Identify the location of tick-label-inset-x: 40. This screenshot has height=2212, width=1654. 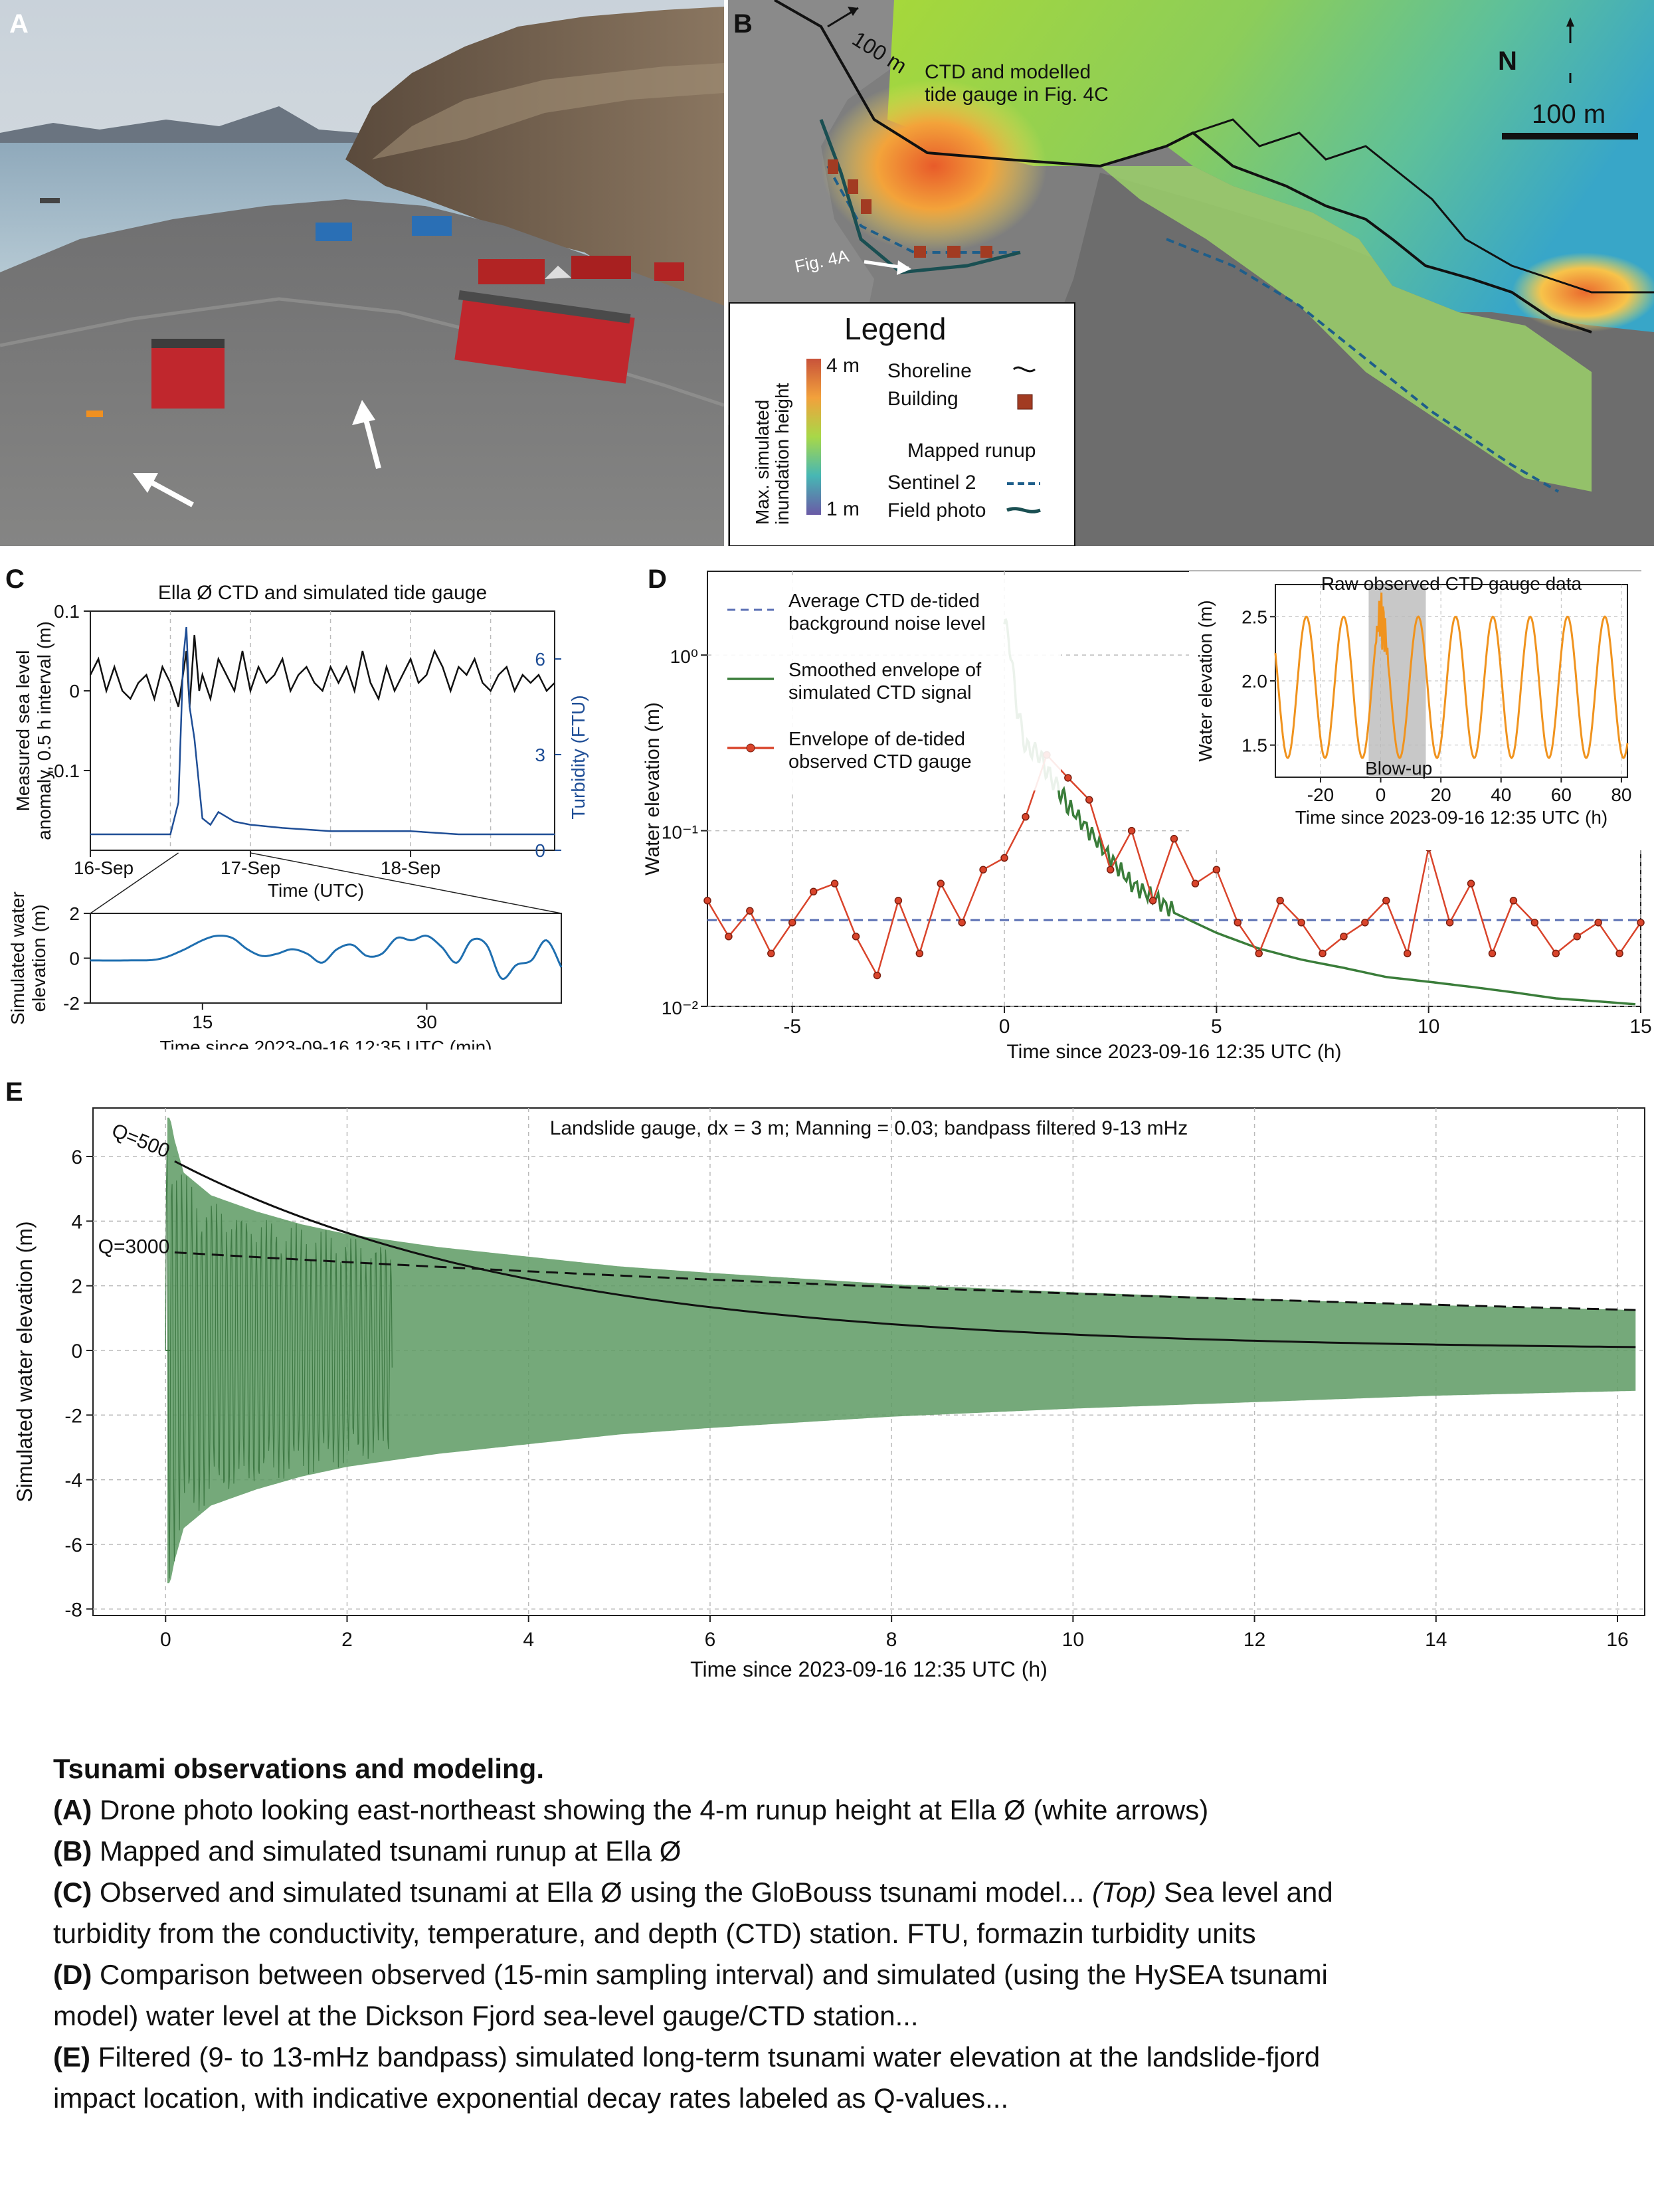
(1501, 794).